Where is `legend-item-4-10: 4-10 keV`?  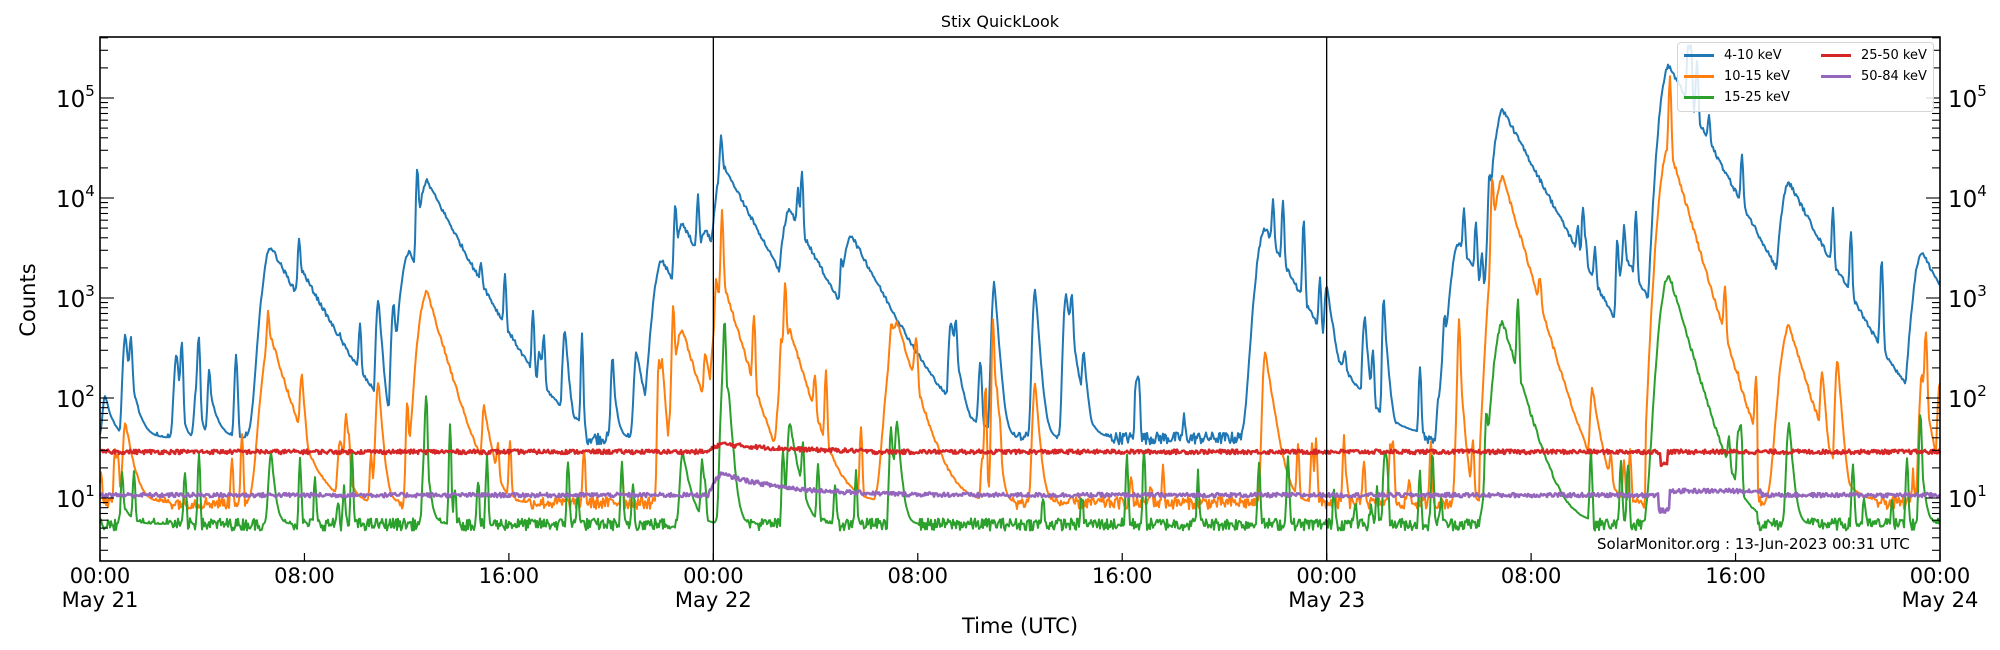 legend-item-4-10: 4-10 keV is located at coordinates (1733, 55).